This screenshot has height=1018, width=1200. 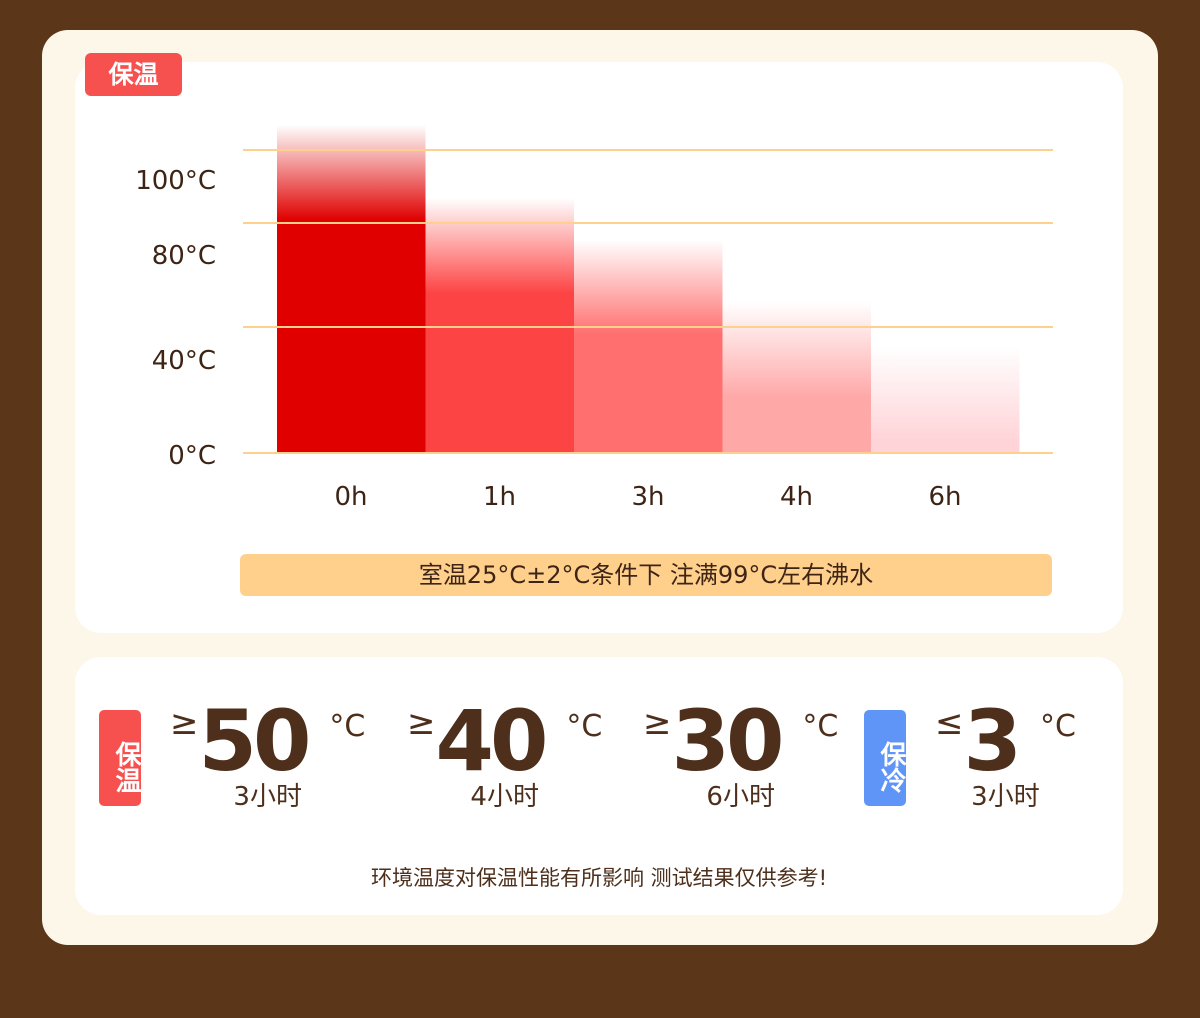 What do you see at coordinates (504, 797) in the screenshot?
I see `duration: 4小时` at bounding box center [504, 797].